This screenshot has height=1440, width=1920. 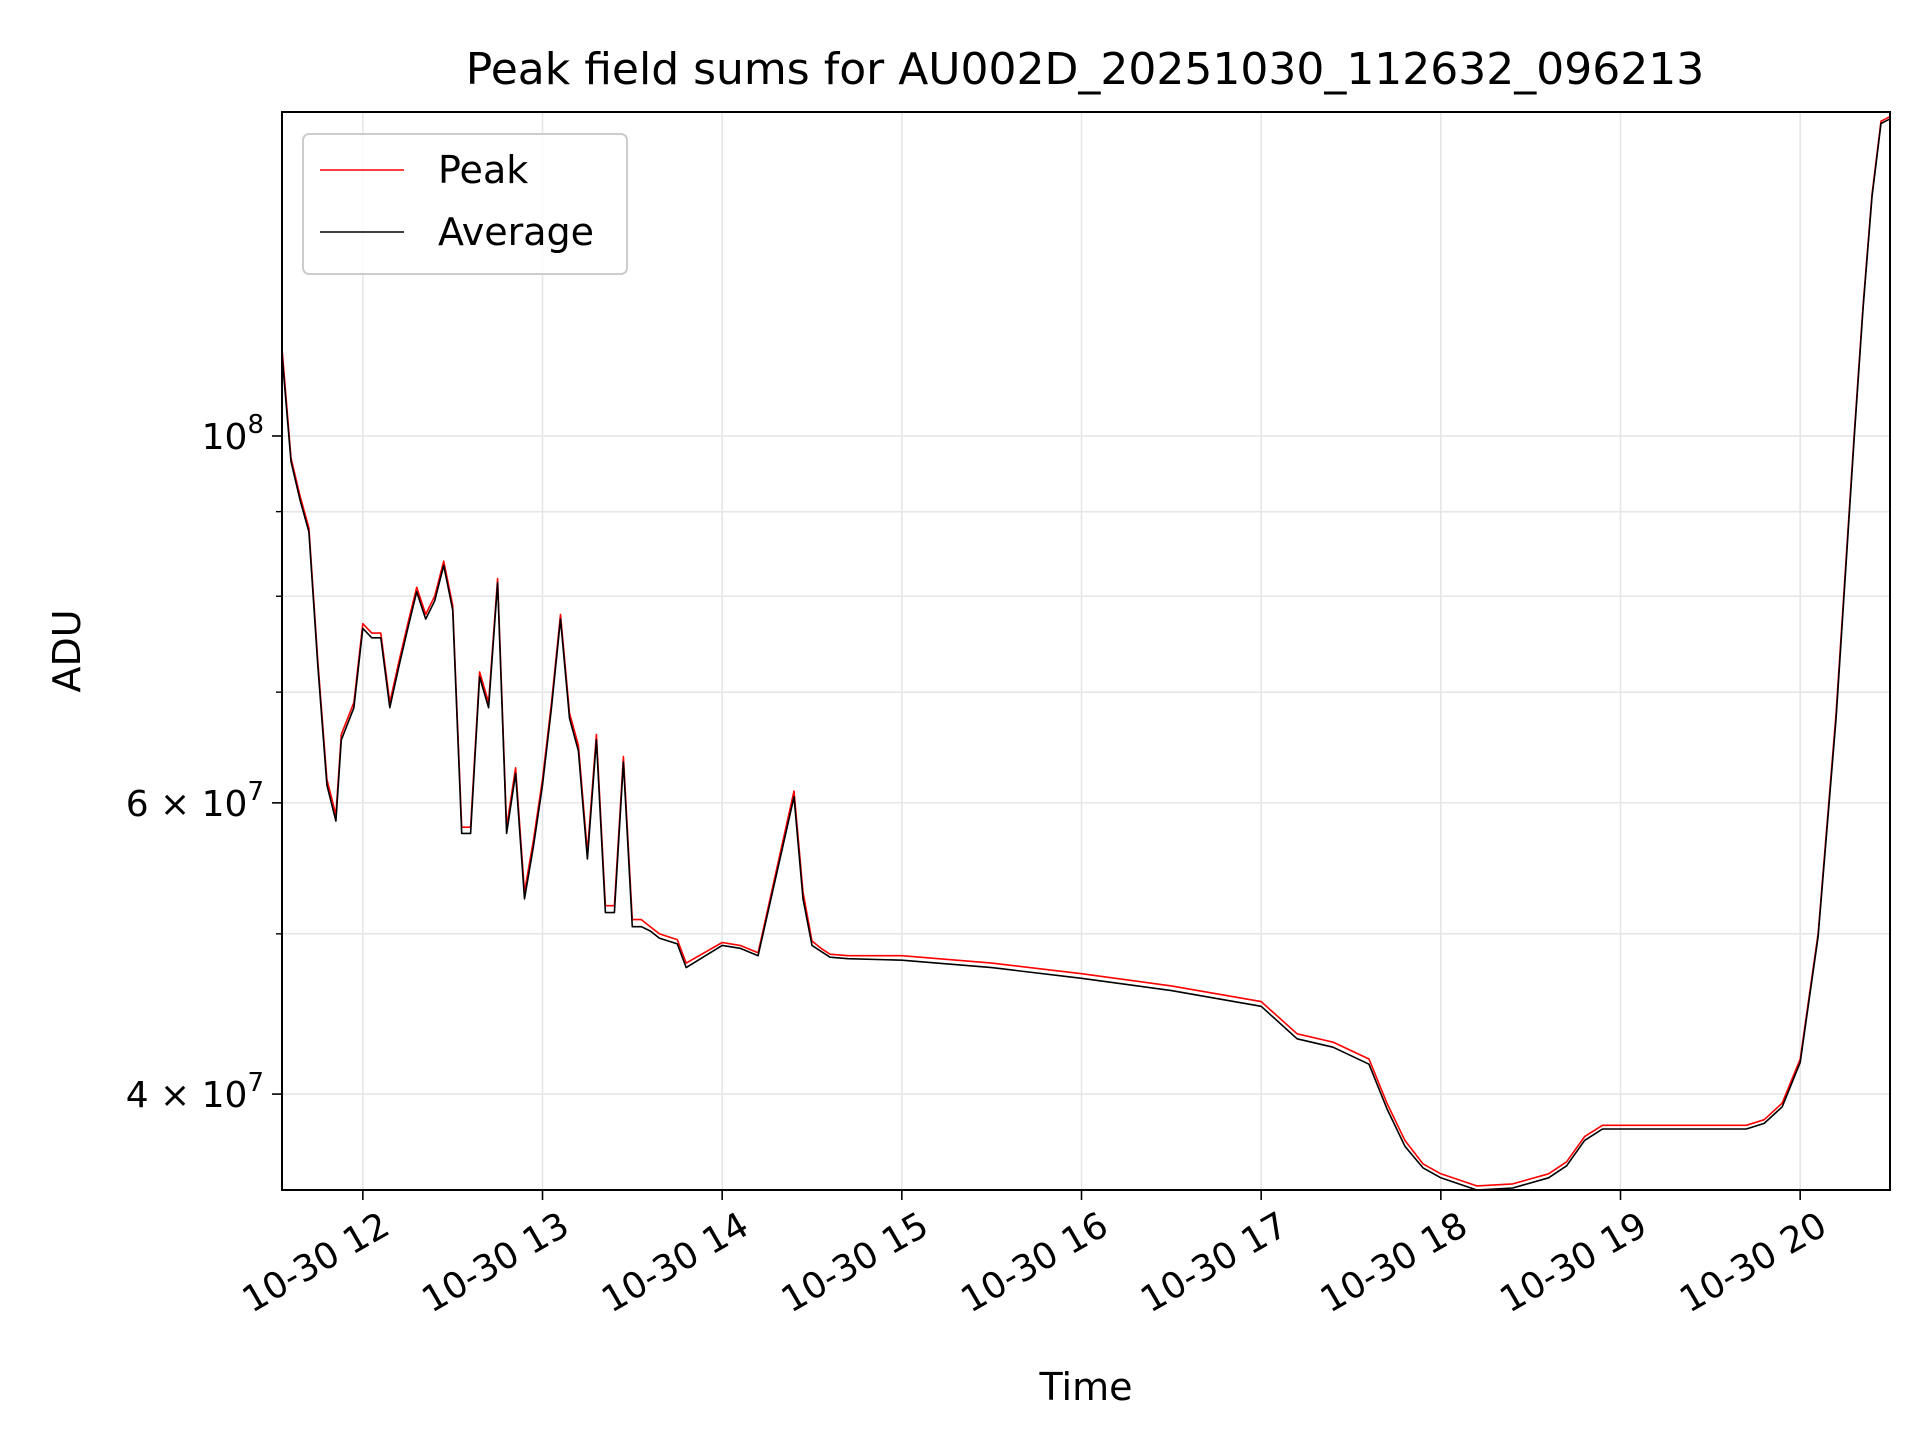 I want to click on legend-average-label: Average, so click(x=516, y=232).